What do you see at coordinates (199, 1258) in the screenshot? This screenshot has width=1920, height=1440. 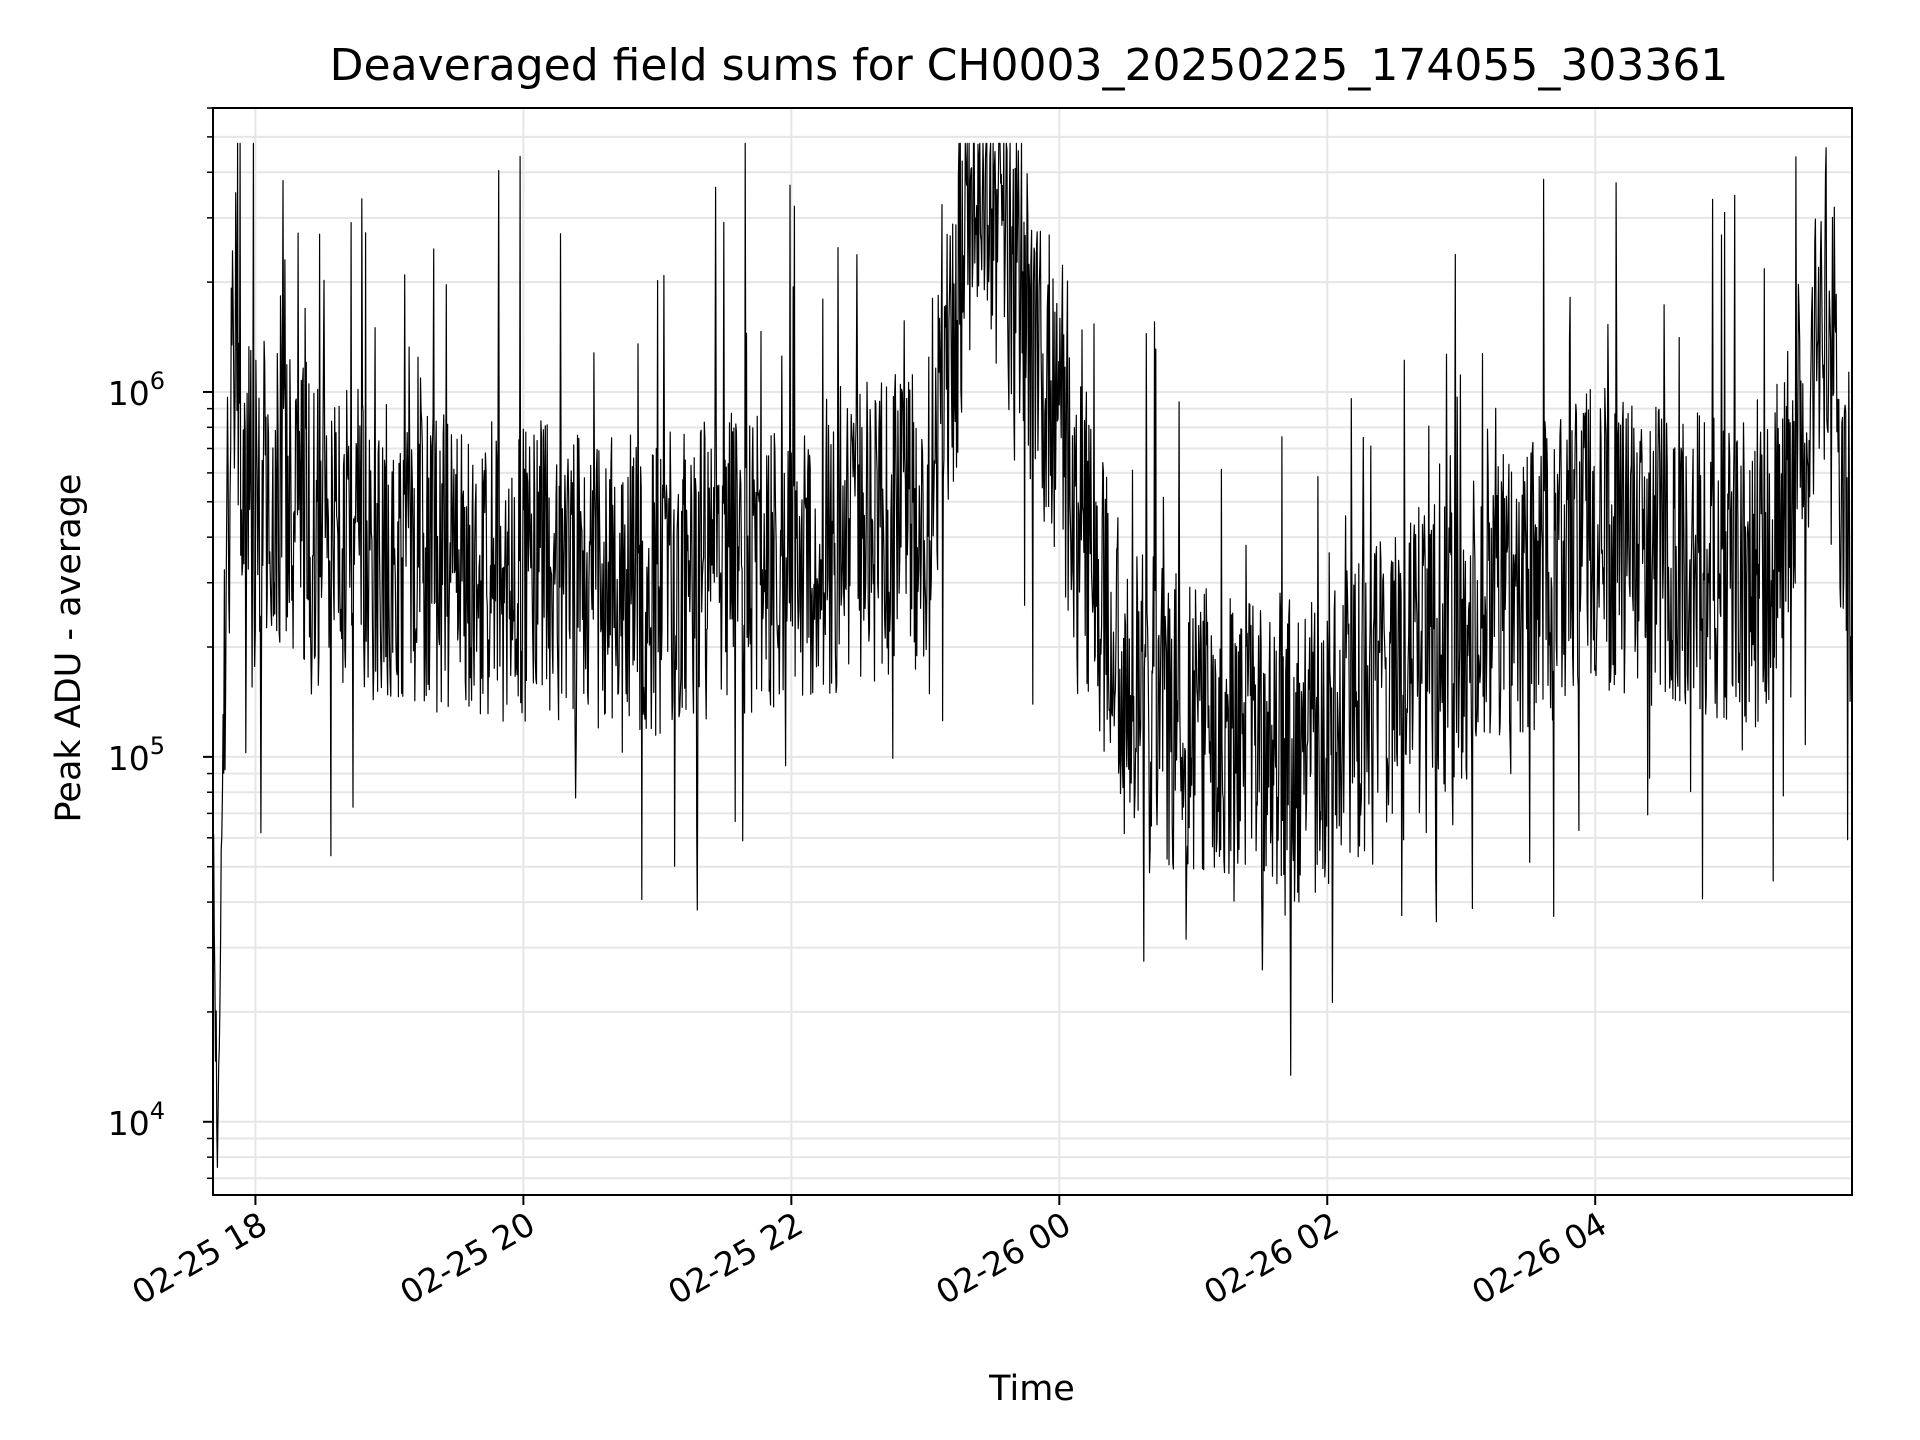 I see `x-tick-label: 02-25 18` at bounding box center [199, 1258].